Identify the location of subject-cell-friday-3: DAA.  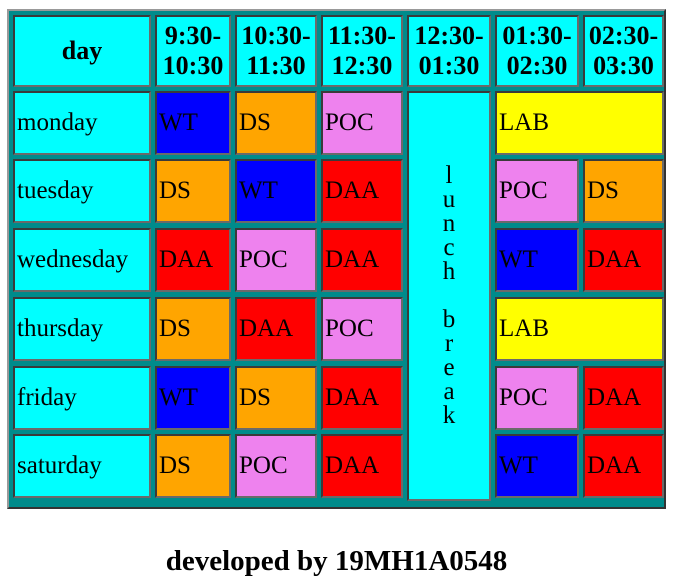
(362, 398).